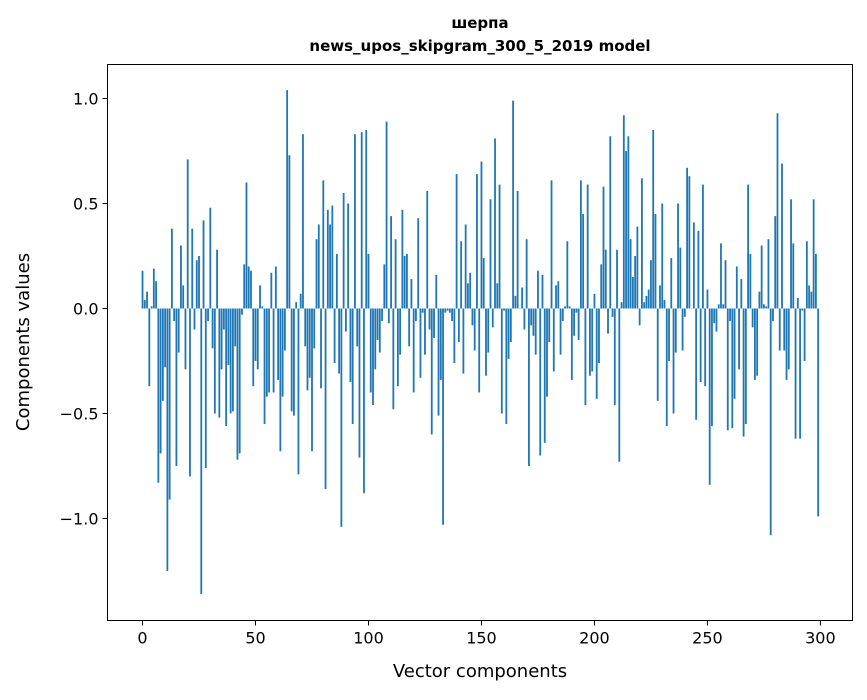 The width and height of the screenshot is (867, 700). Describe the element at coordinates (707, 638) in the screenshot. I see `x-tick-label: 250` at that location.